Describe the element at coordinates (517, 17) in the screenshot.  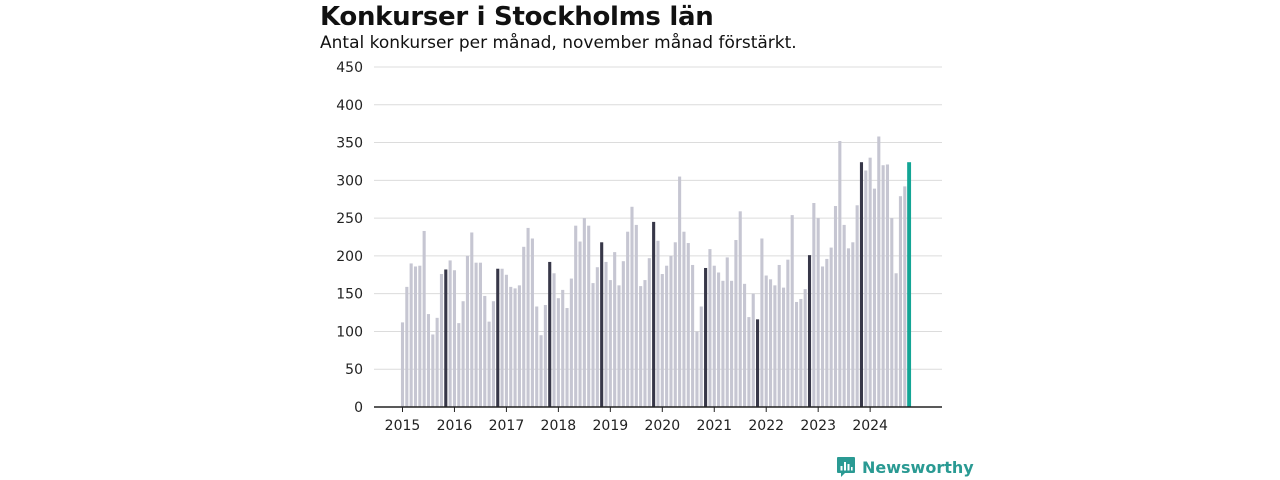
I see `chart-title: Konkurser i Stockholms län` at that location.